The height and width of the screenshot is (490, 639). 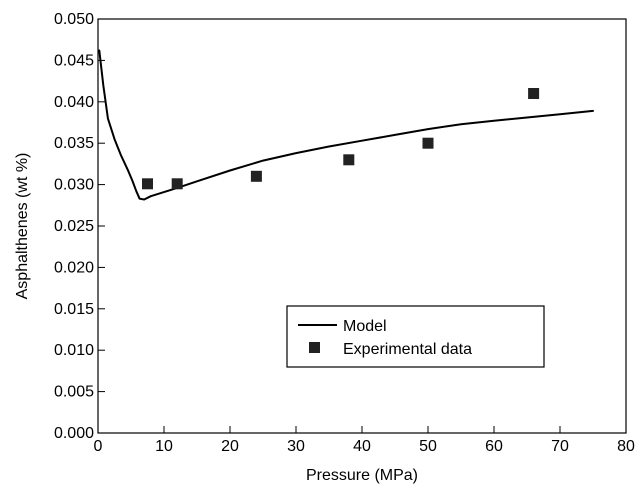 I want to click on y-tick-label-7: 0.035, so click(x=74, y=143).